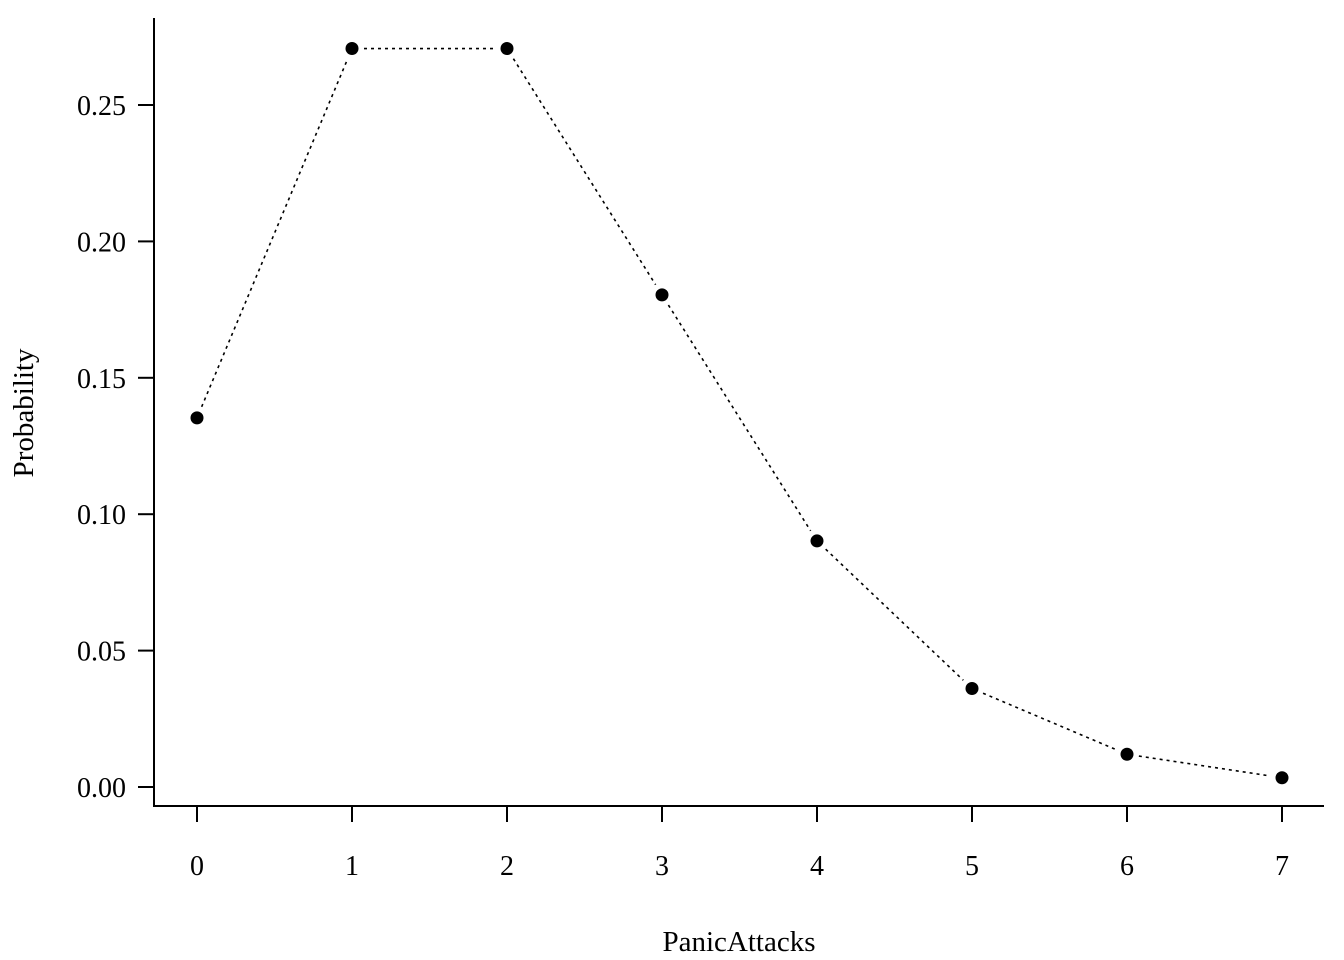  Describe the element at coordinates (24, 412) in the screenshot. I see `y-axis-title: Probability` at that location.